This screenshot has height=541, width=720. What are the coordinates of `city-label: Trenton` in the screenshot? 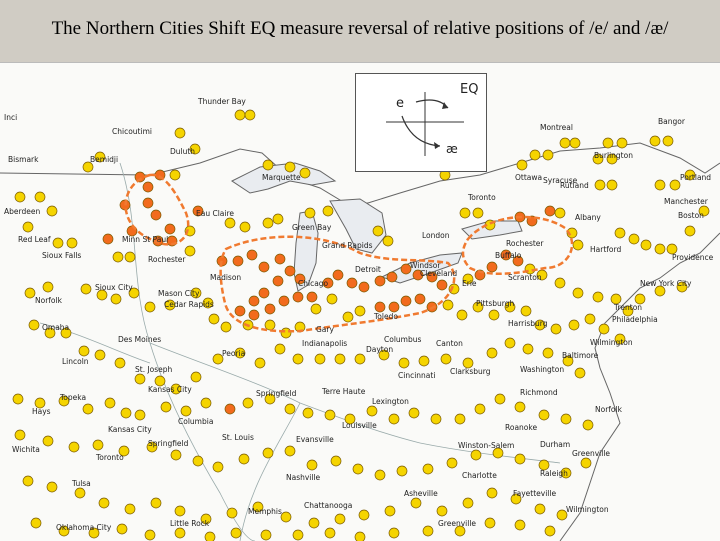 It's located at (628, 307).